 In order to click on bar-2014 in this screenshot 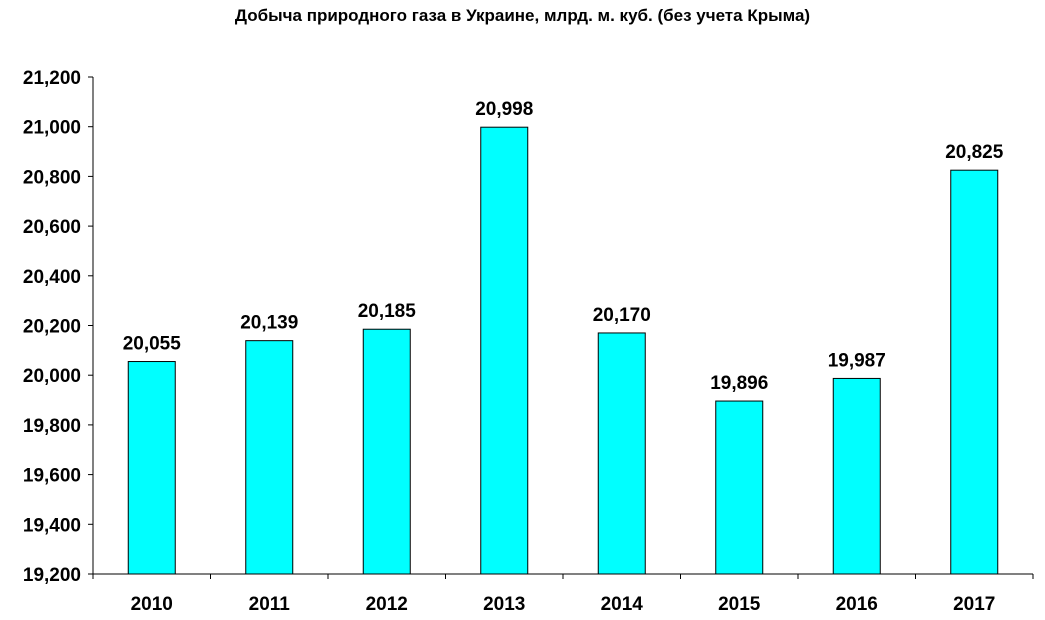, I will do `click(621, 453)`.